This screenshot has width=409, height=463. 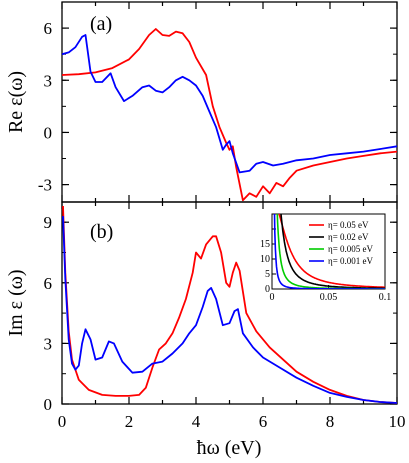 What do you see at coordinates (385, 297) in the screenshot?
I see `inset-x-tick-label: 0.1` at bounding box center [385, 297].